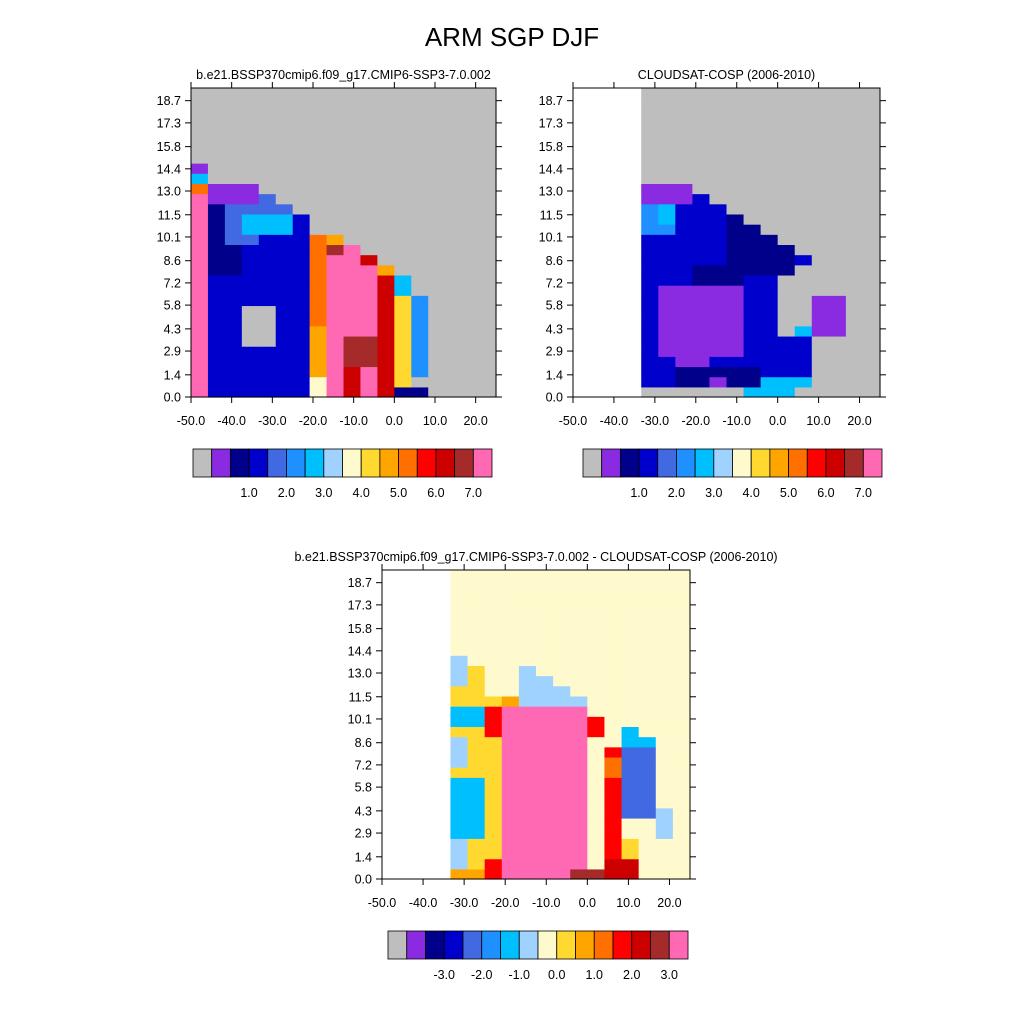 This screenshot has width=1024, height=1024. I want to click on y-tick-label: 4.3, so click(172, 329).